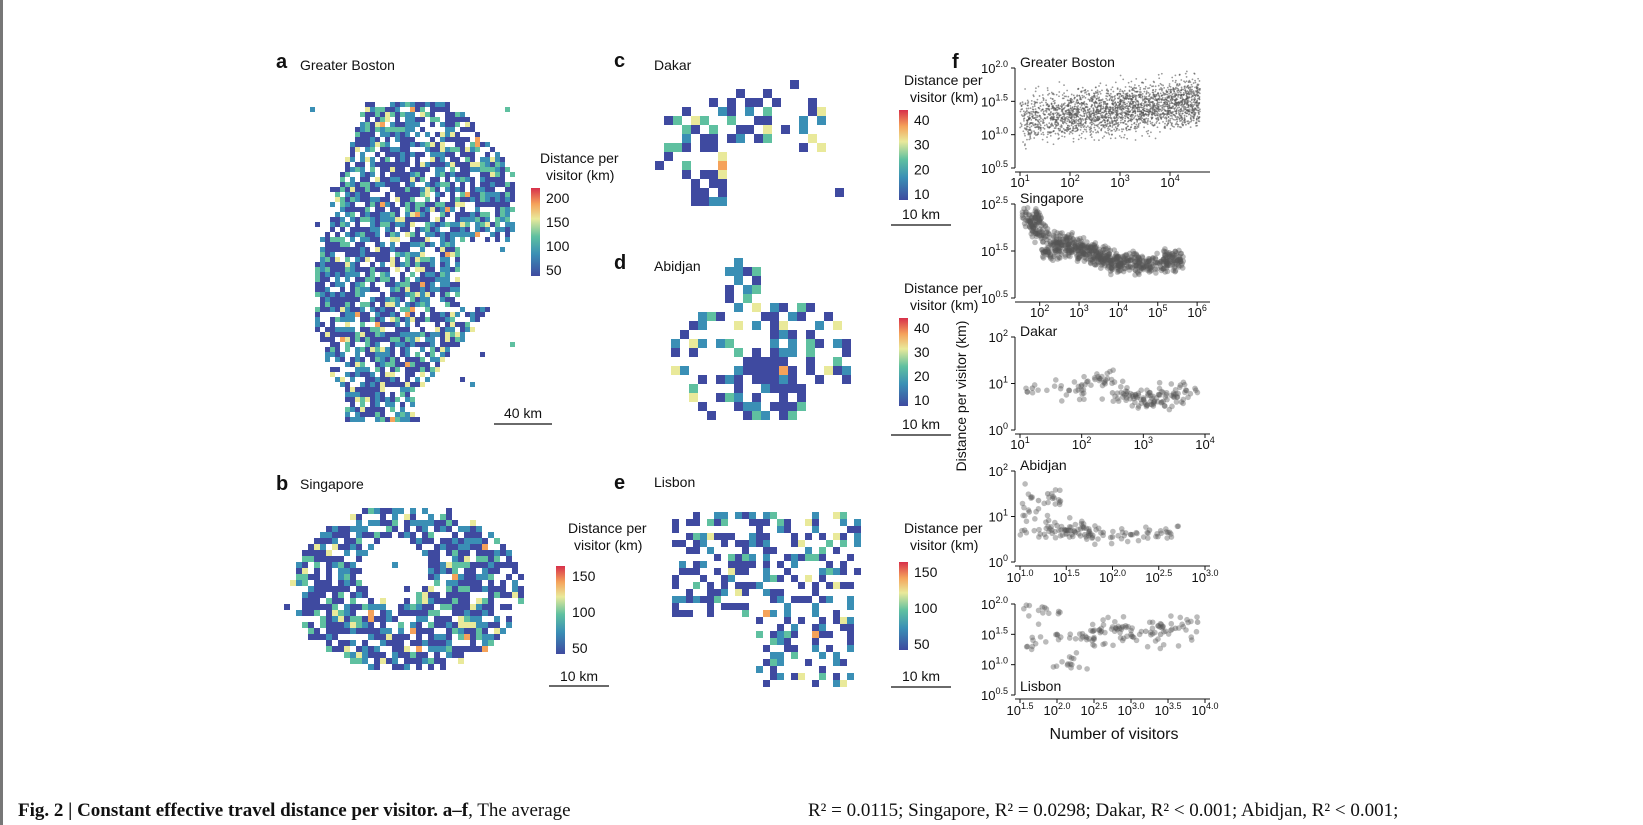 This screenshot has width=1643, height=825. Describe the element at coordinates (943, 528) in the screenshot. I see `legend-title-line1-e: Distance per` at that location.